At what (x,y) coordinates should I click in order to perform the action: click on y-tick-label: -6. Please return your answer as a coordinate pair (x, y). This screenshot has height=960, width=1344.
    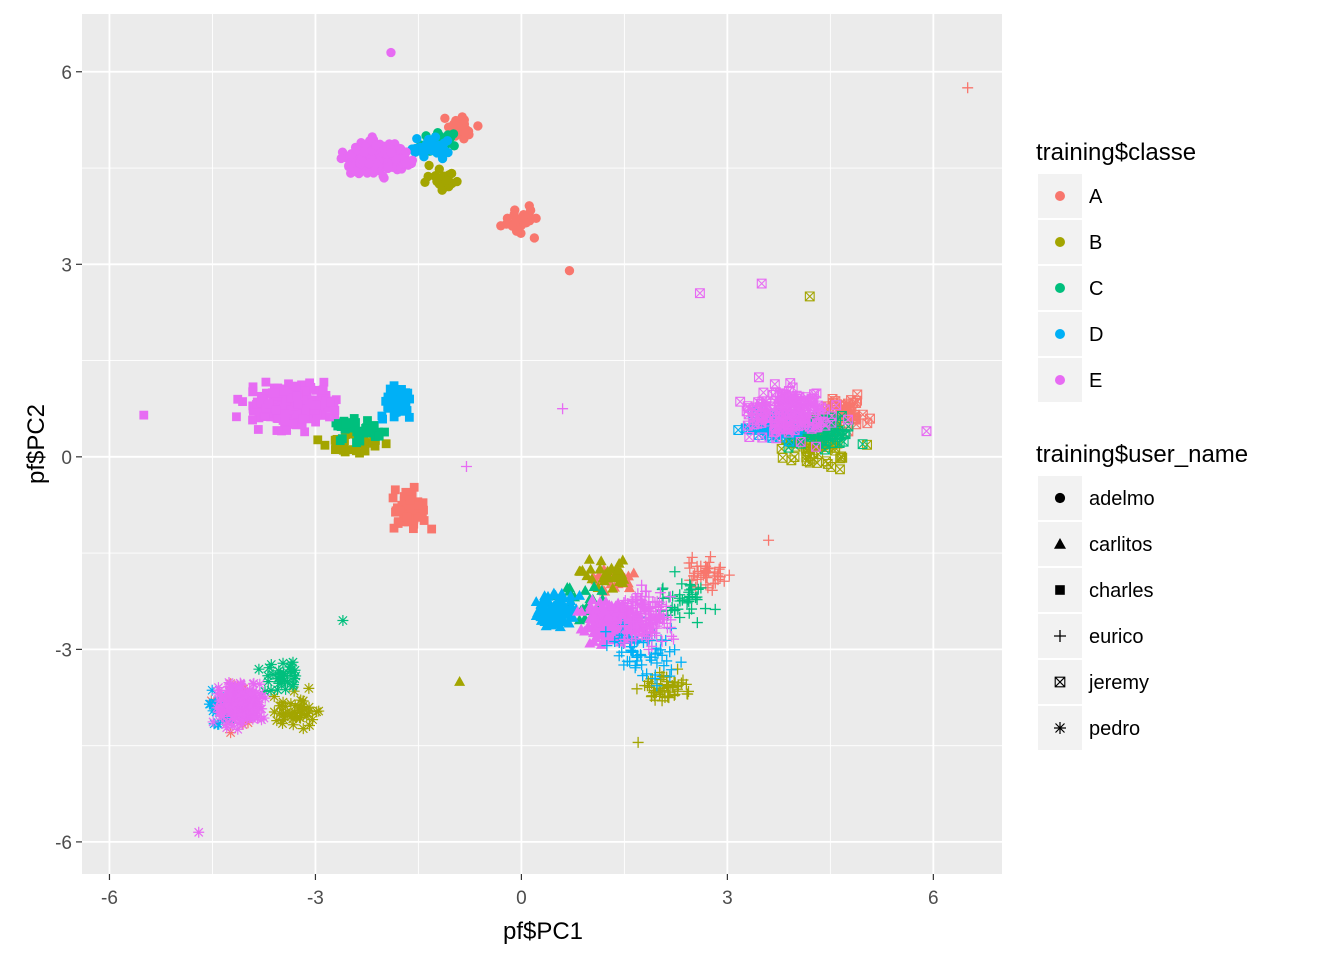
    Looking at the image, I should click on (63, 843).